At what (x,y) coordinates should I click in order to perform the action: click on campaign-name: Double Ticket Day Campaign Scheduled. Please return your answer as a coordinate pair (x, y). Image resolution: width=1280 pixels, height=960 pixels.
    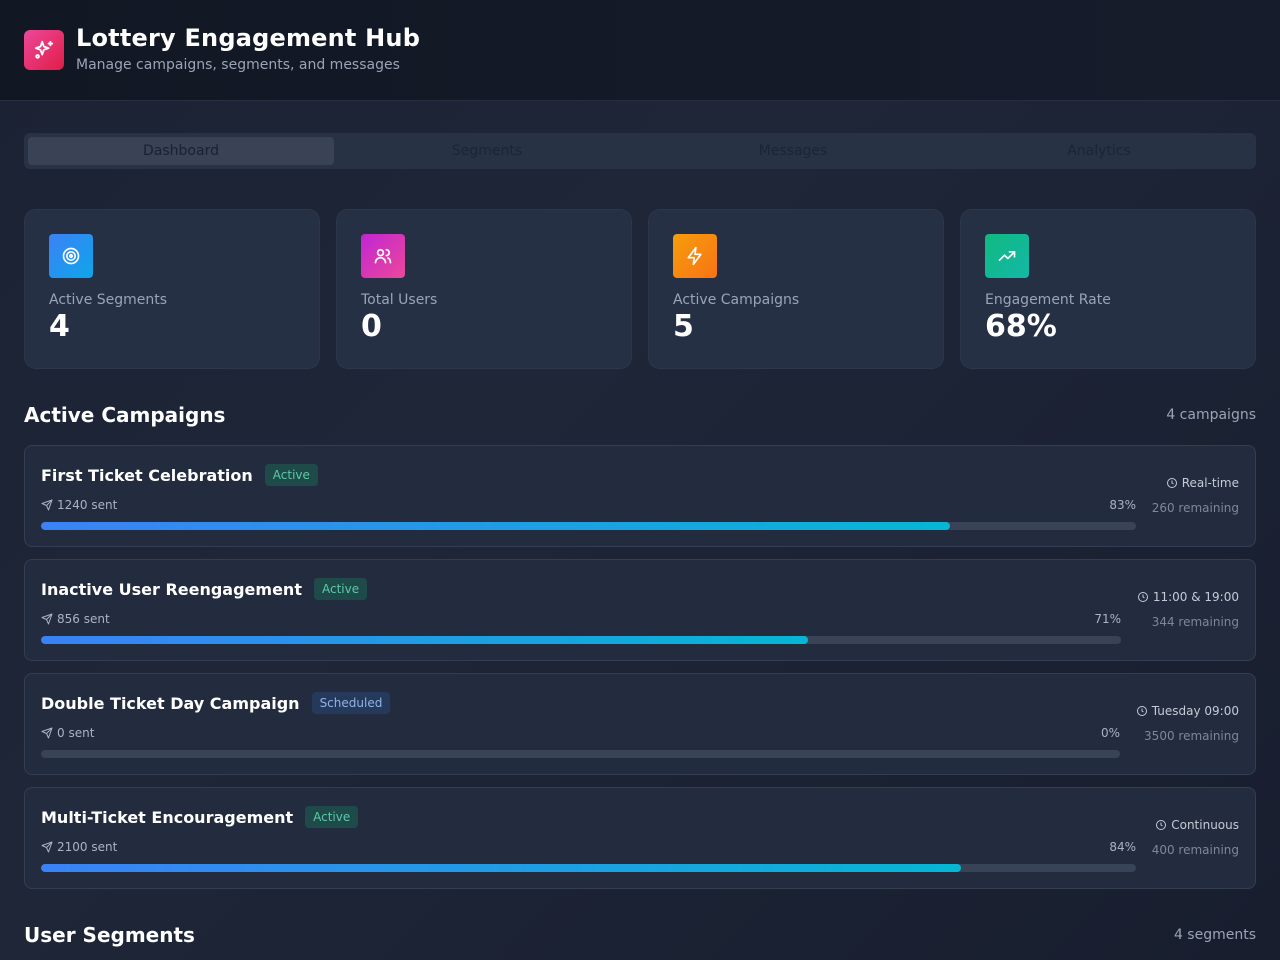
    Looking at the image, I should click on (216, 703).